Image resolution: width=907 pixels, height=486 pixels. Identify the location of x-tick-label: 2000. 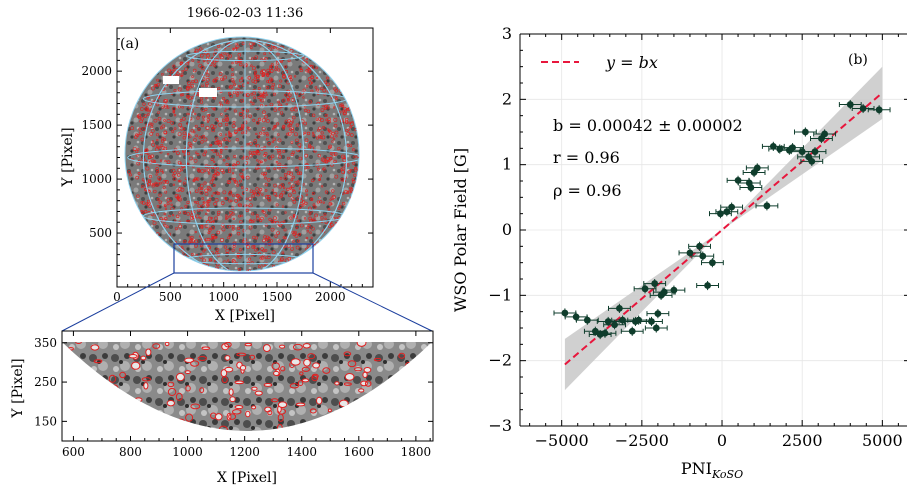
(330, 297).